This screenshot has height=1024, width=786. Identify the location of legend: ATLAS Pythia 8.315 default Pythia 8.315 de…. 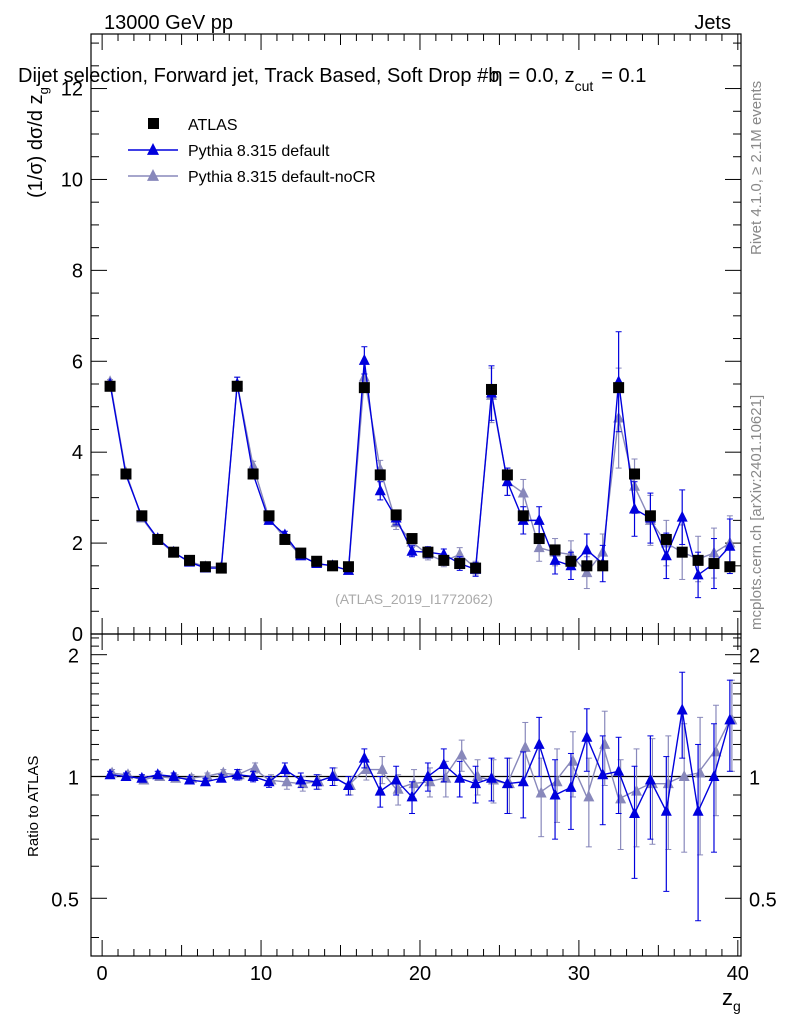
(252, 151).